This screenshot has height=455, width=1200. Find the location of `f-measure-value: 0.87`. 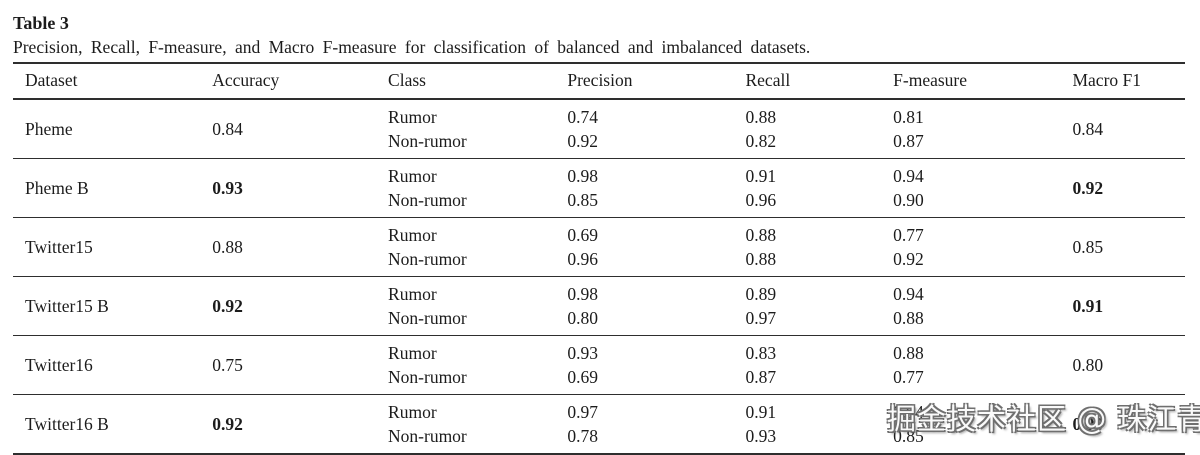

f-measure-value: 0.87 is located at coordinates (908, 141).